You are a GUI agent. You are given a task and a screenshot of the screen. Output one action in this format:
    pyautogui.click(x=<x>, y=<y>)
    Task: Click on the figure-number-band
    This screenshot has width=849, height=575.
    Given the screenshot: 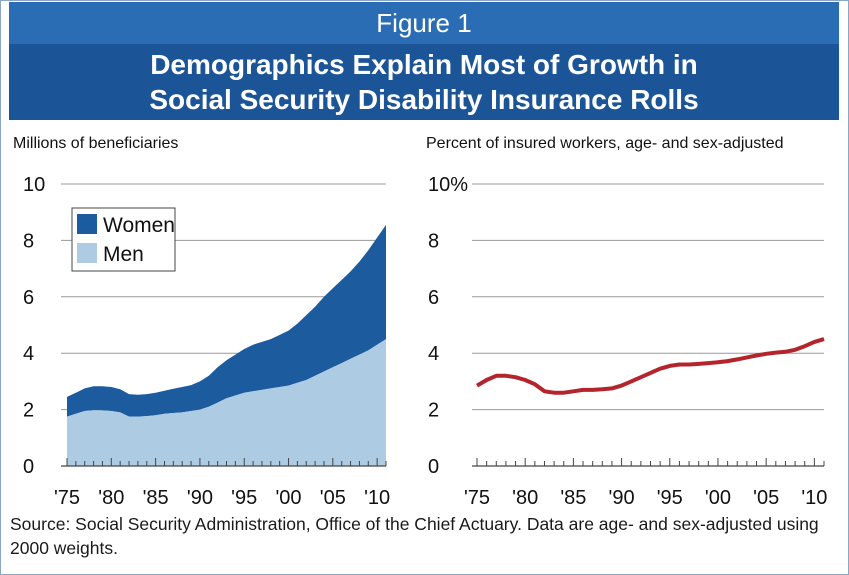 What is the action you would take?
    pyautogui.click(x=424, y=23)
    